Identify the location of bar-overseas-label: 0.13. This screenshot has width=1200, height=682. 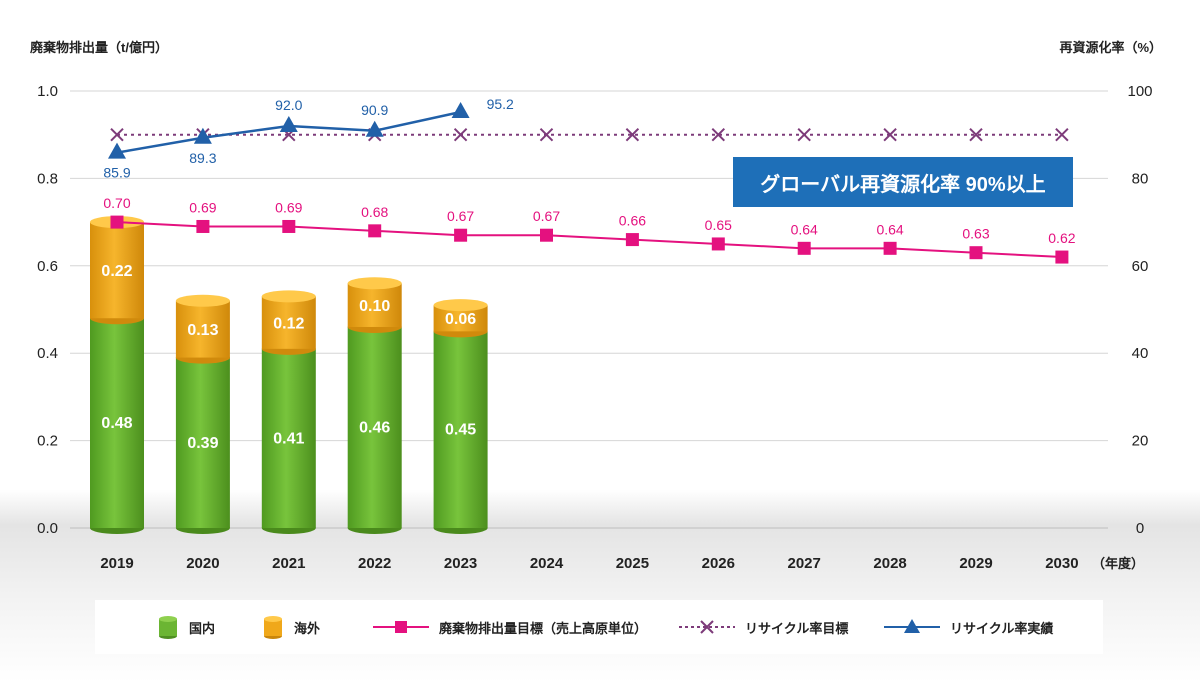
(202, 330).